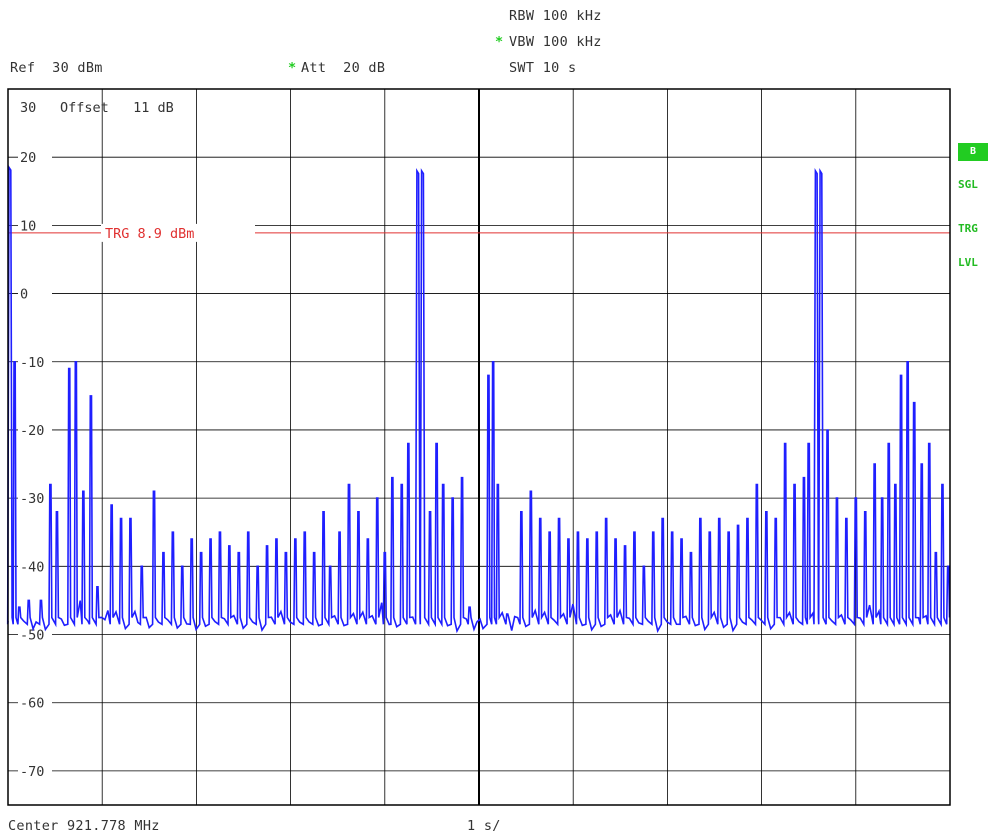 The width and height of the screenshot is (996, 838). What do you see at coordinates (28, 158) in the screenshot?
I see `y-tick-label: 20` at bounding box center [28, 158].